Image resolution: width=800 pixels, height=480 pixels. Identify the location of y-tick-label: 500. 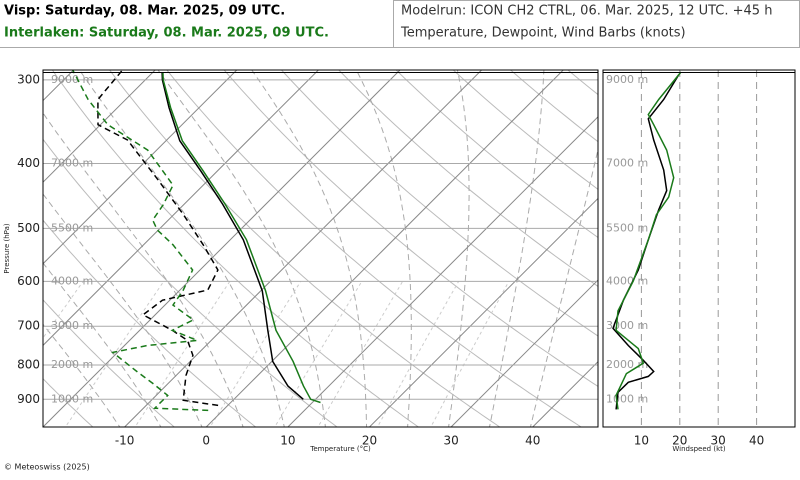
(28, 228).